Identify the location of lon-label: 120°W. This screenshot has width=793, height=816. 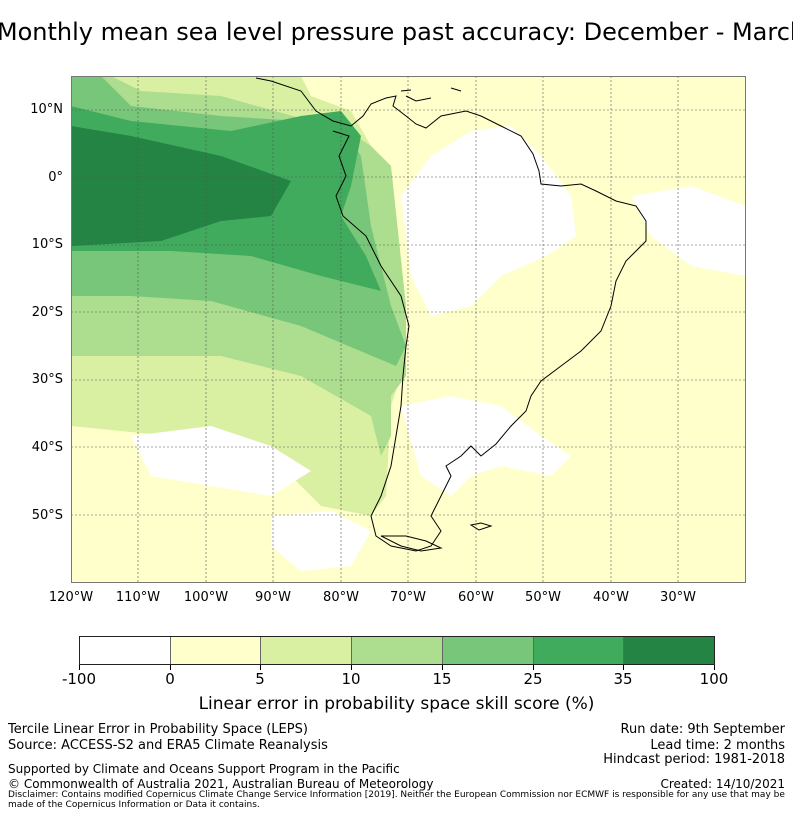
(71, 597).